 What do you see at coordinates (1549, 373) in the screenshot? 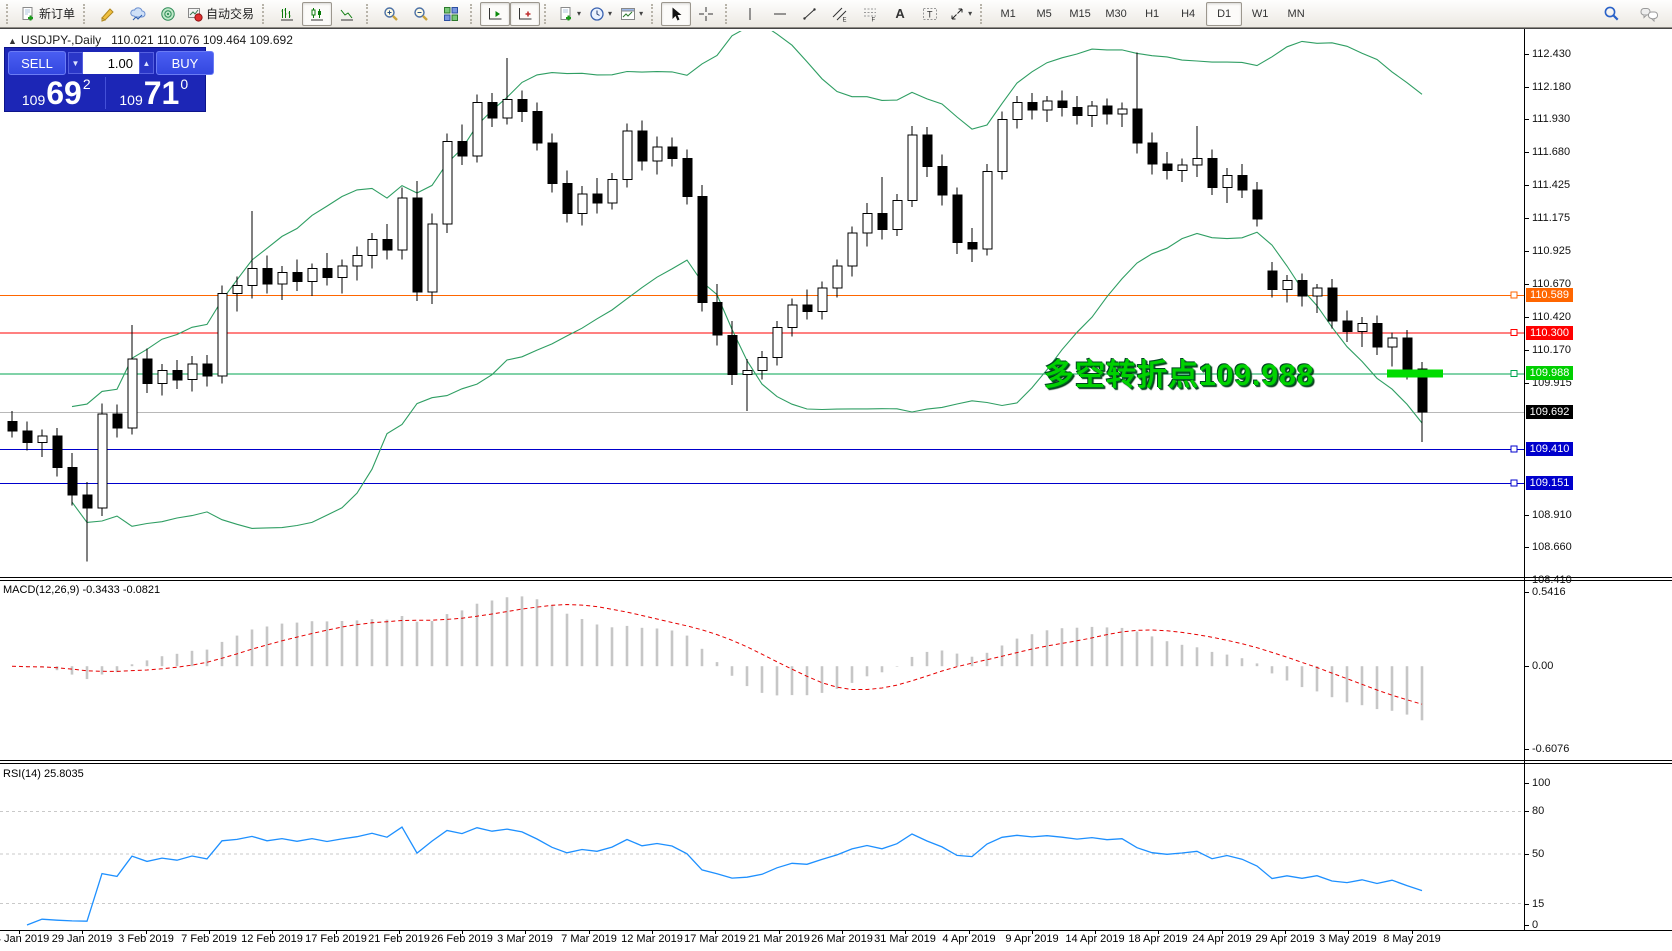
I see `price-level-badge: 109.988` at bounding box center [1549, 373].